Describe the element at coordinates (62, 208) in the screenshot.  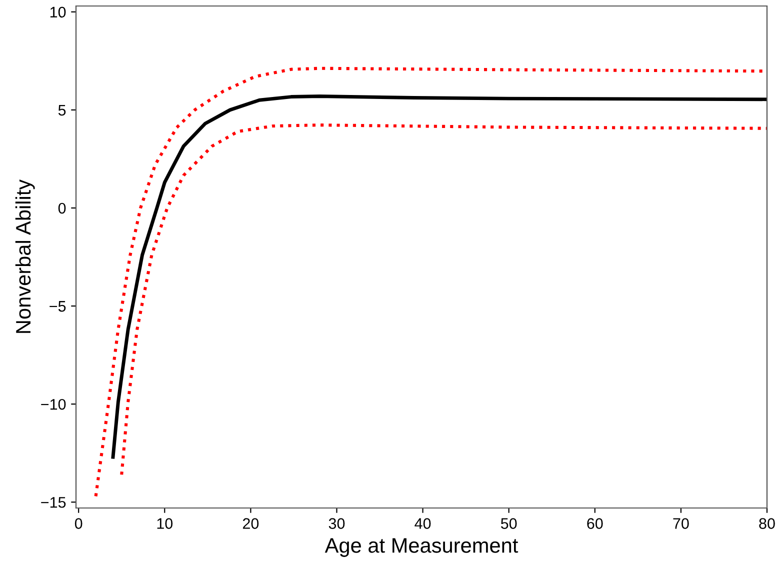
I see `y-tick-label: 0` at that location.